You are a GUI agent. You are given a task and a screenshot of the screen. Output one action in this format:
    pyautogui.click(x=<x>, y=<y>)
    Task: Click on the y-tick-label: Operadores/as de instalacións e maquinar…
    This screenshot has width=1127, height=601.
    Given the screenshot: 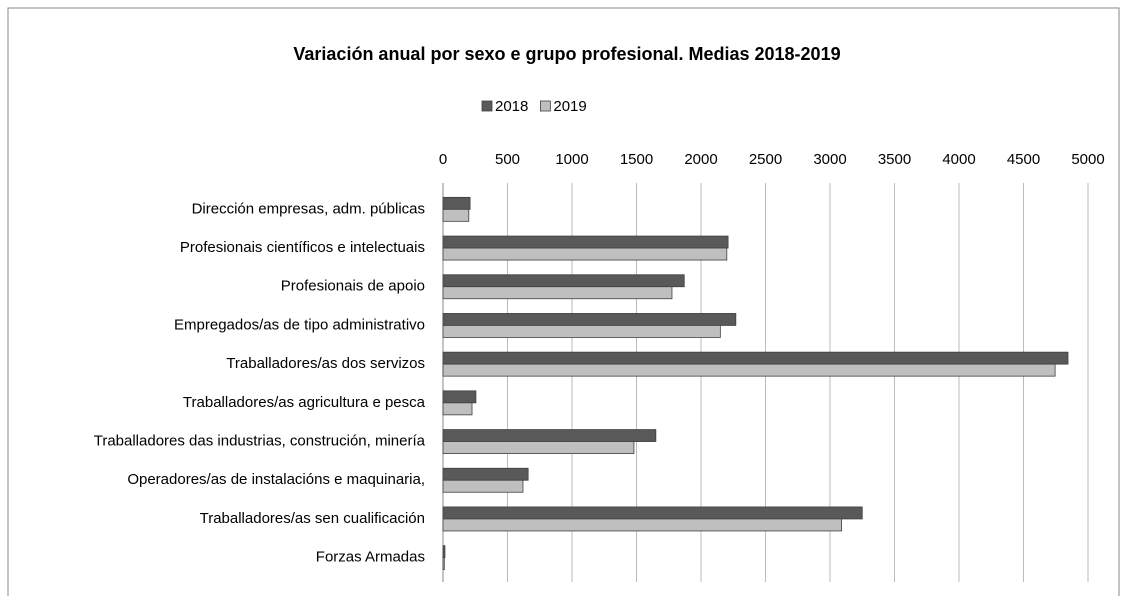 What is the action you would take?
    pyautogui.click(x=276, y=479)
    